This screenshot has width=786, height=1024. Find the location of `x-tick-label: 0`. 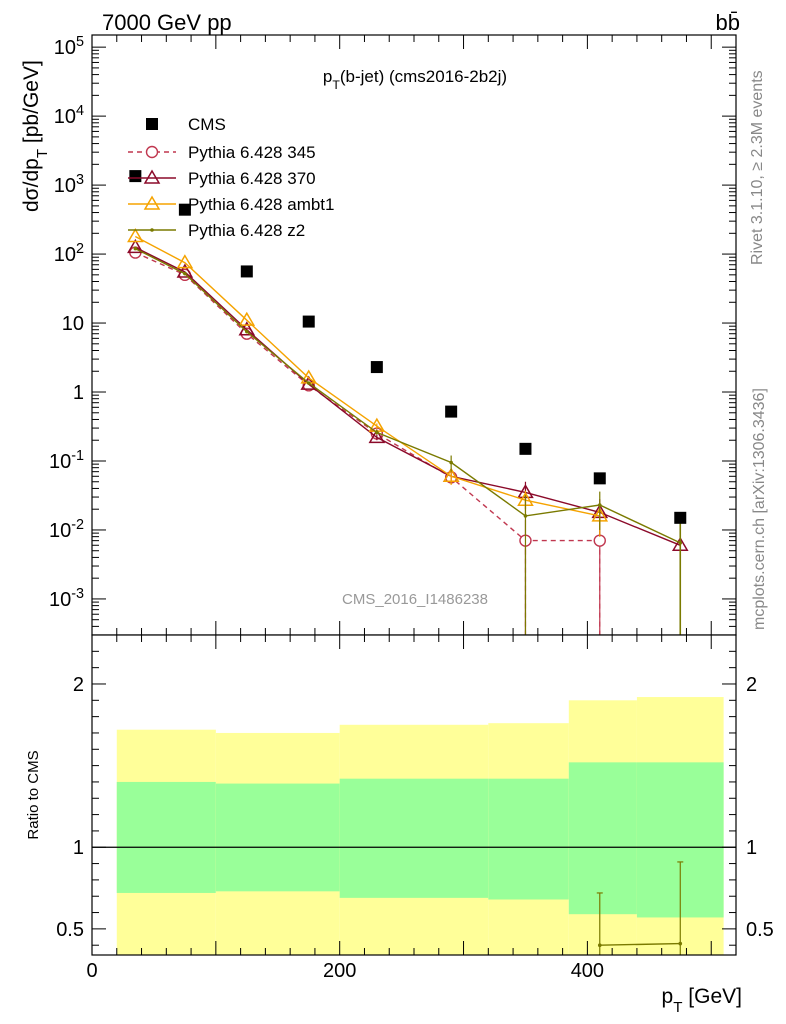

x-tick-label: 0 is located at coordinates (91, 971).